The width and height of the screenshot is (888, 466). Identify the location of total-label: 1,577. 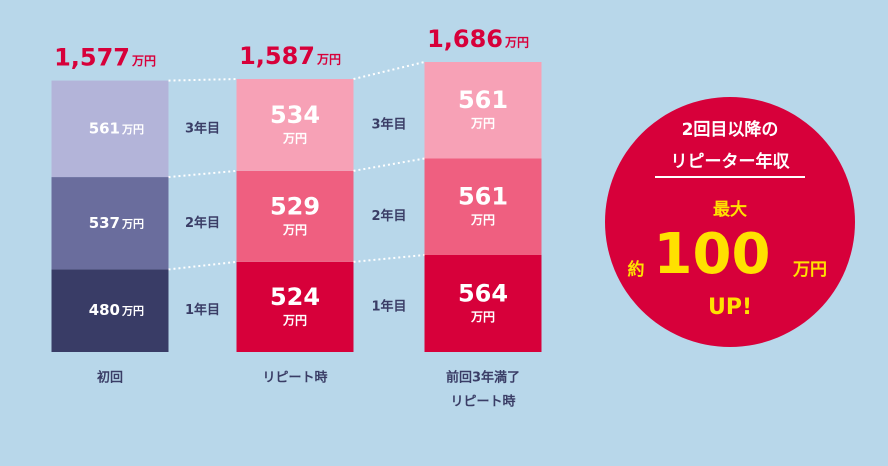
(92, 58).